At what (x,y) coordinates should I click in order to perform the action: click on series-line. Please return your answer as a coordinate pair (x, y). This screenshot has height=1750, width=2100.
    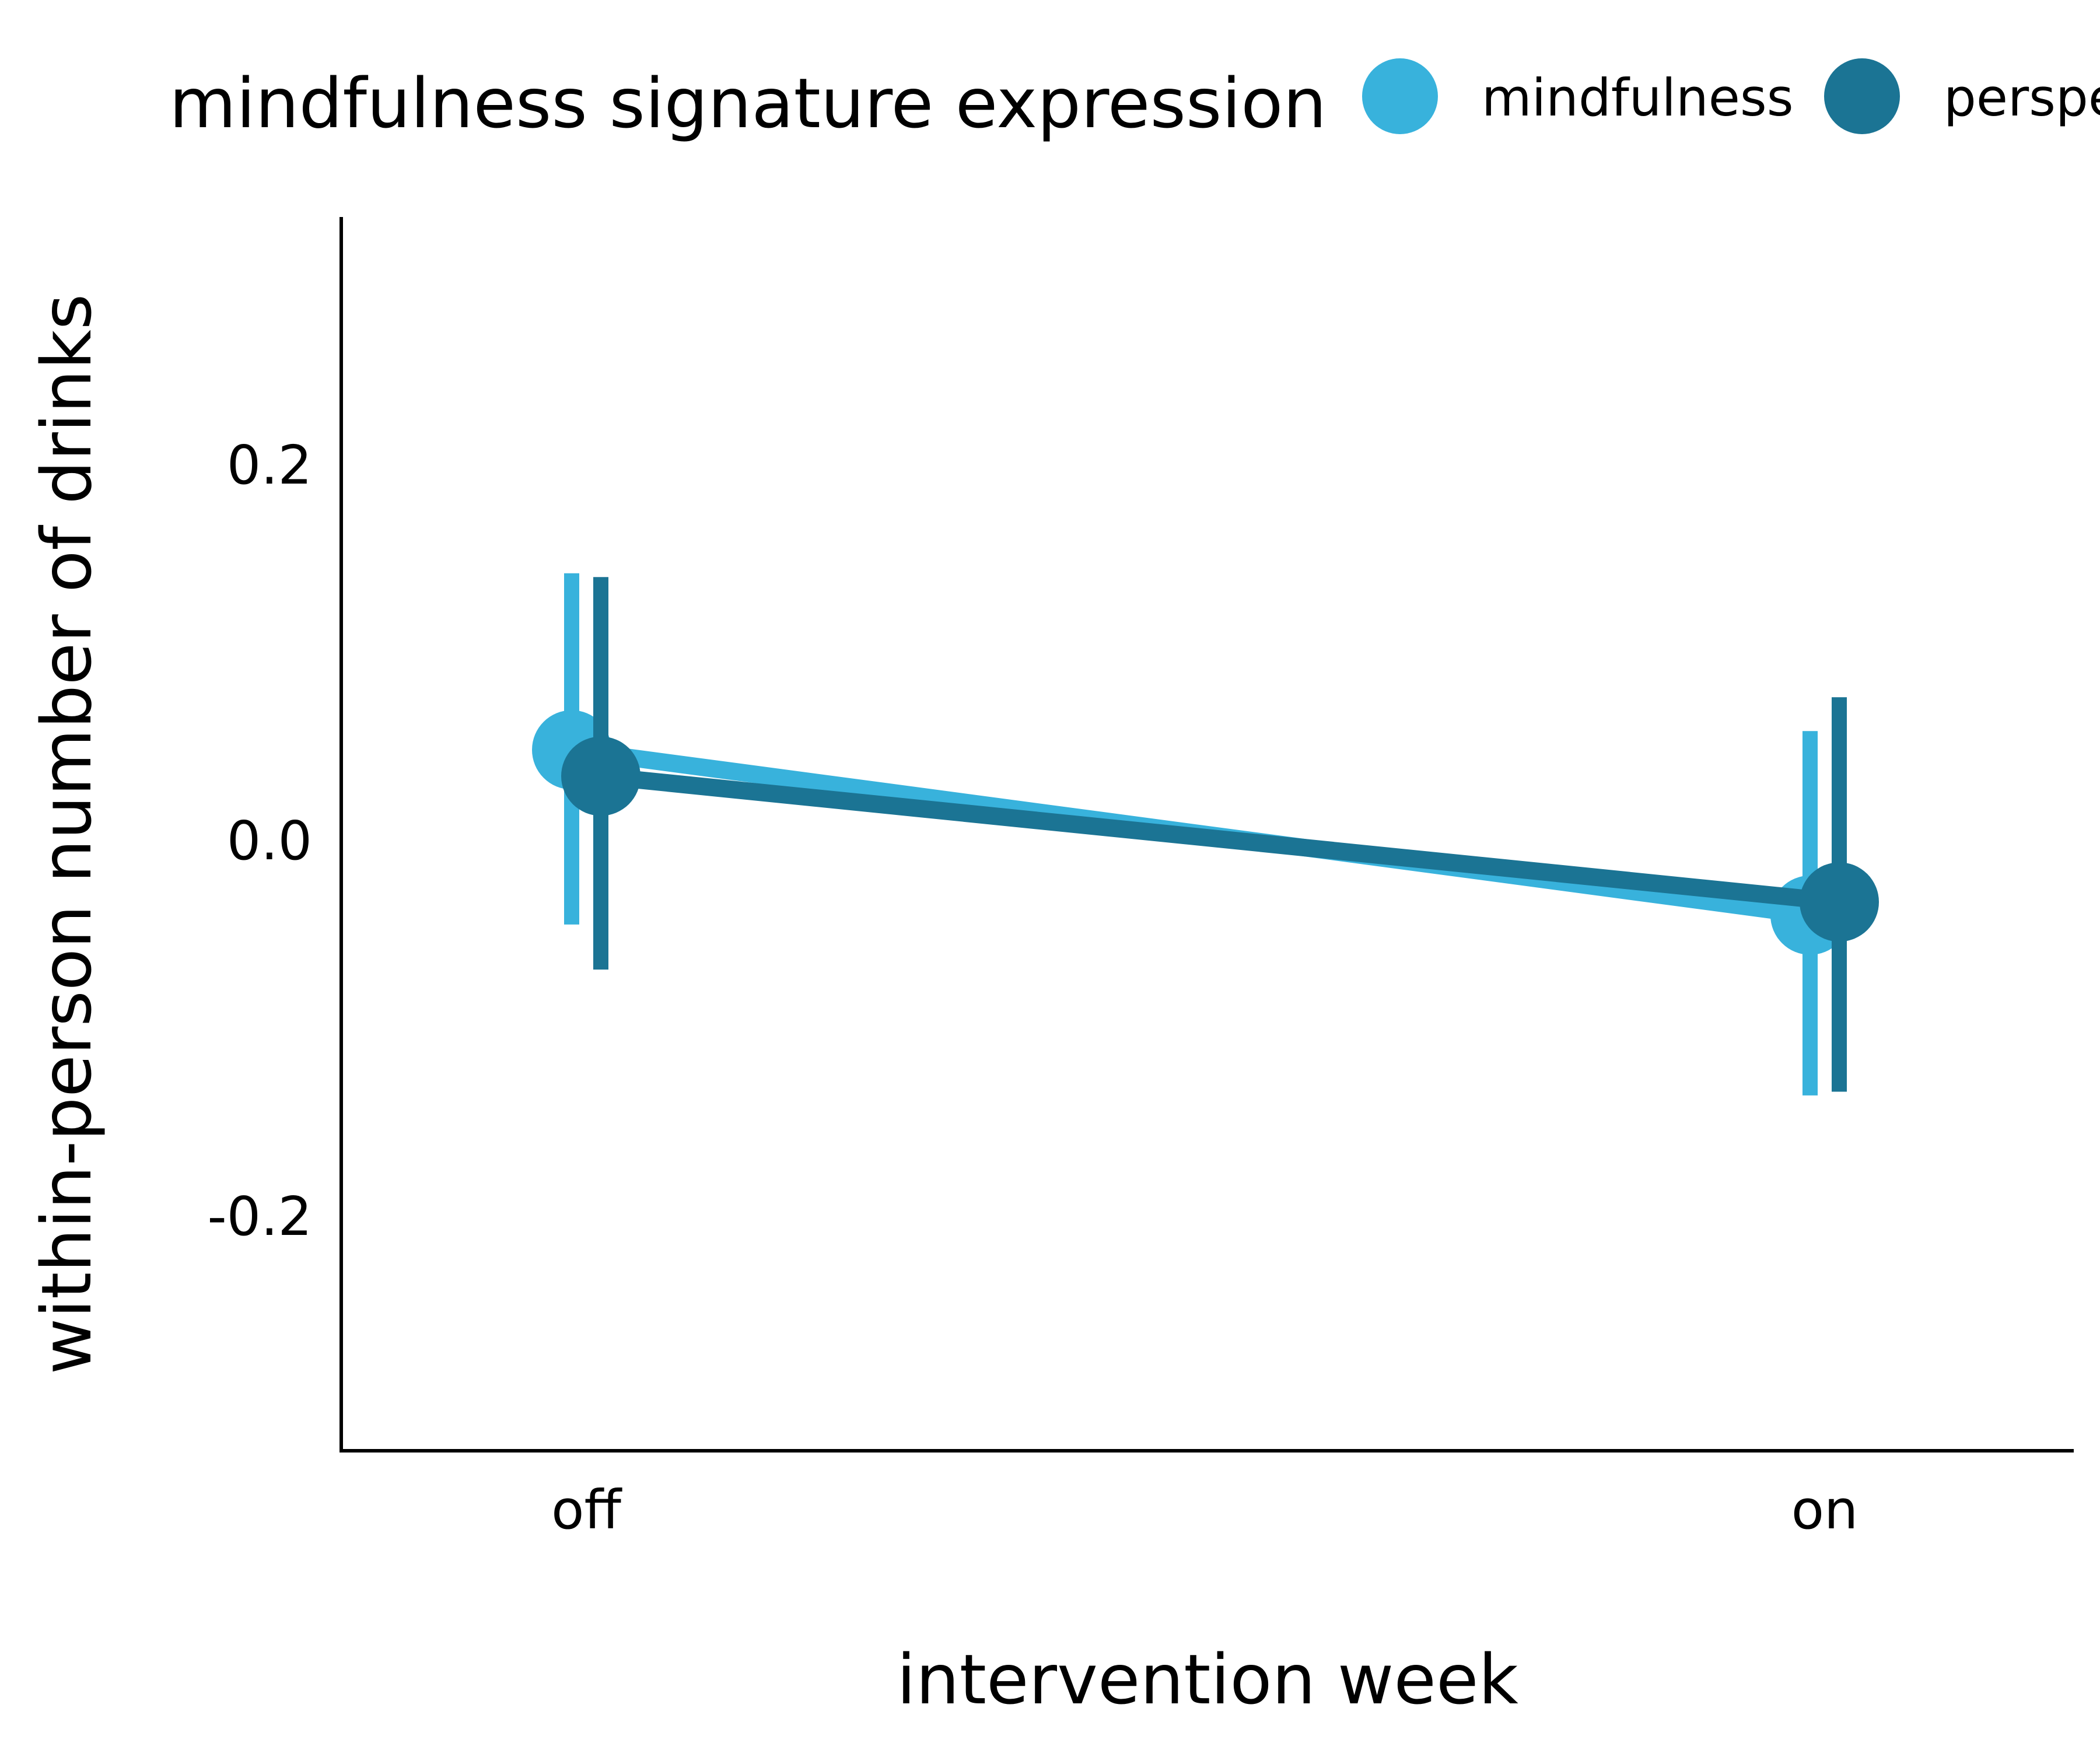
    Looking at the image, I should click on (1220, 839).